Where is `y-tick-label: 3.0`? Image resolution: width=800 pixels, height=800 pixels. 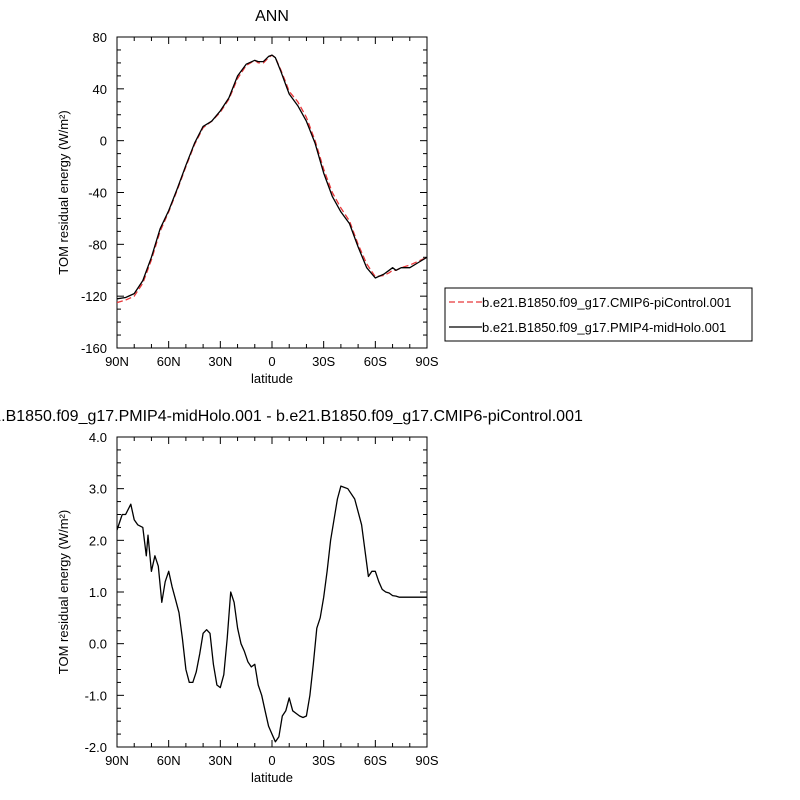
y-tick-label: 3.0 is located at coordinates (98, 489).